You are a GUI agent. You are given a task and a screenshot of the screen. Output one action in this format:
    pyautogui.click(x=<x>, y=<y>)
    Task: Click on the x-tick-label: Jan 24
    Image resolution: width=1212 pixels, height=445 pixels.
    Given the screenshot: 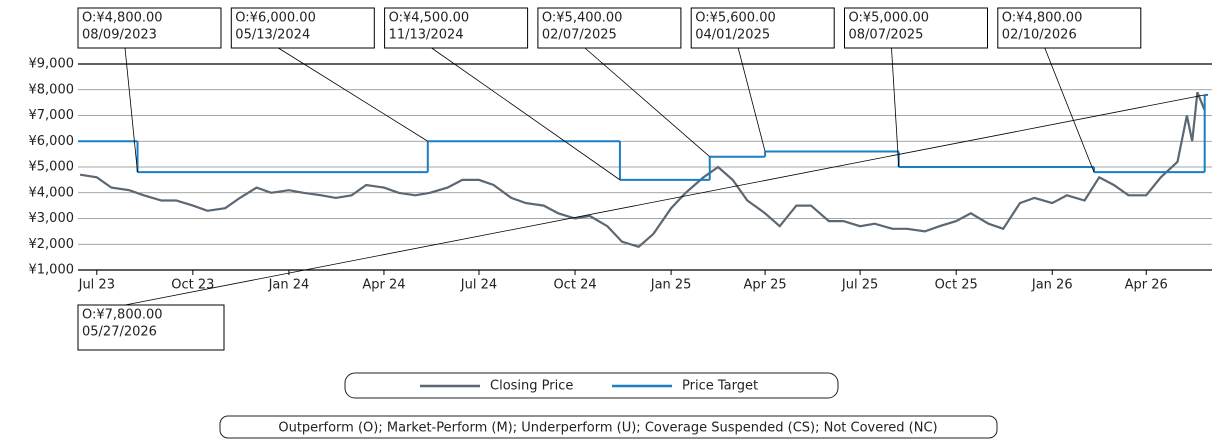 What is the action you would take?
    pyautogui.click(x=289, y=285)
    